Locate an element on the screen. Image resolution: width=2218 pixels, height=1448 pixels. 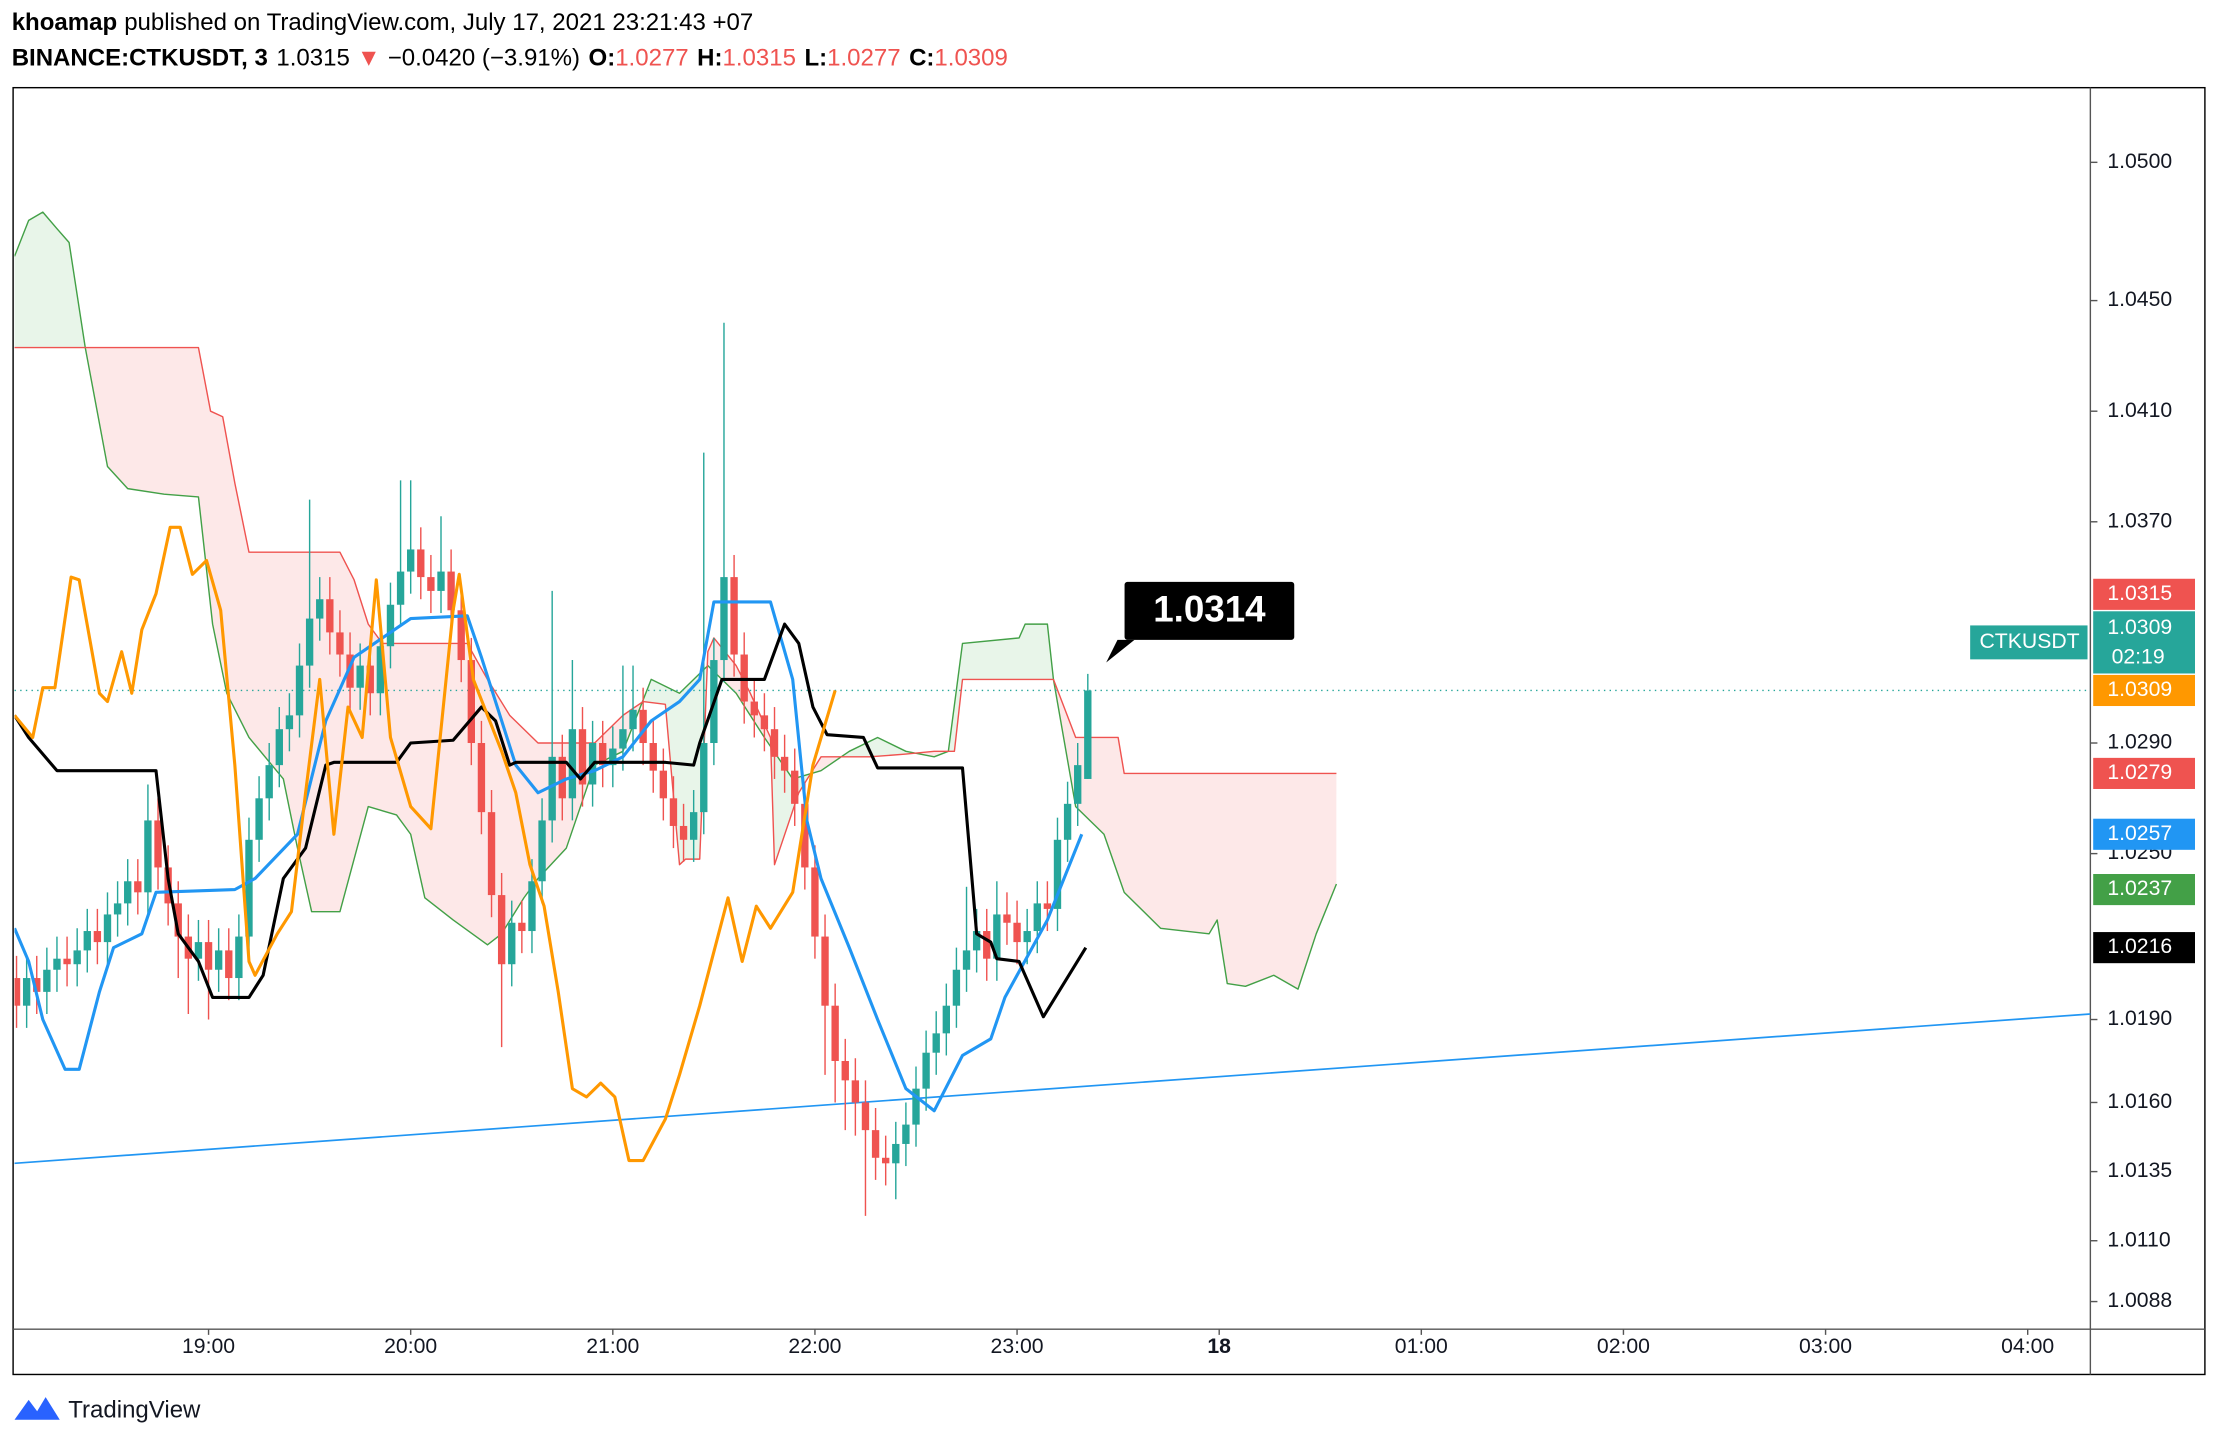
y-tick-label: 1.0450 is located at coordinates (2139, 299).